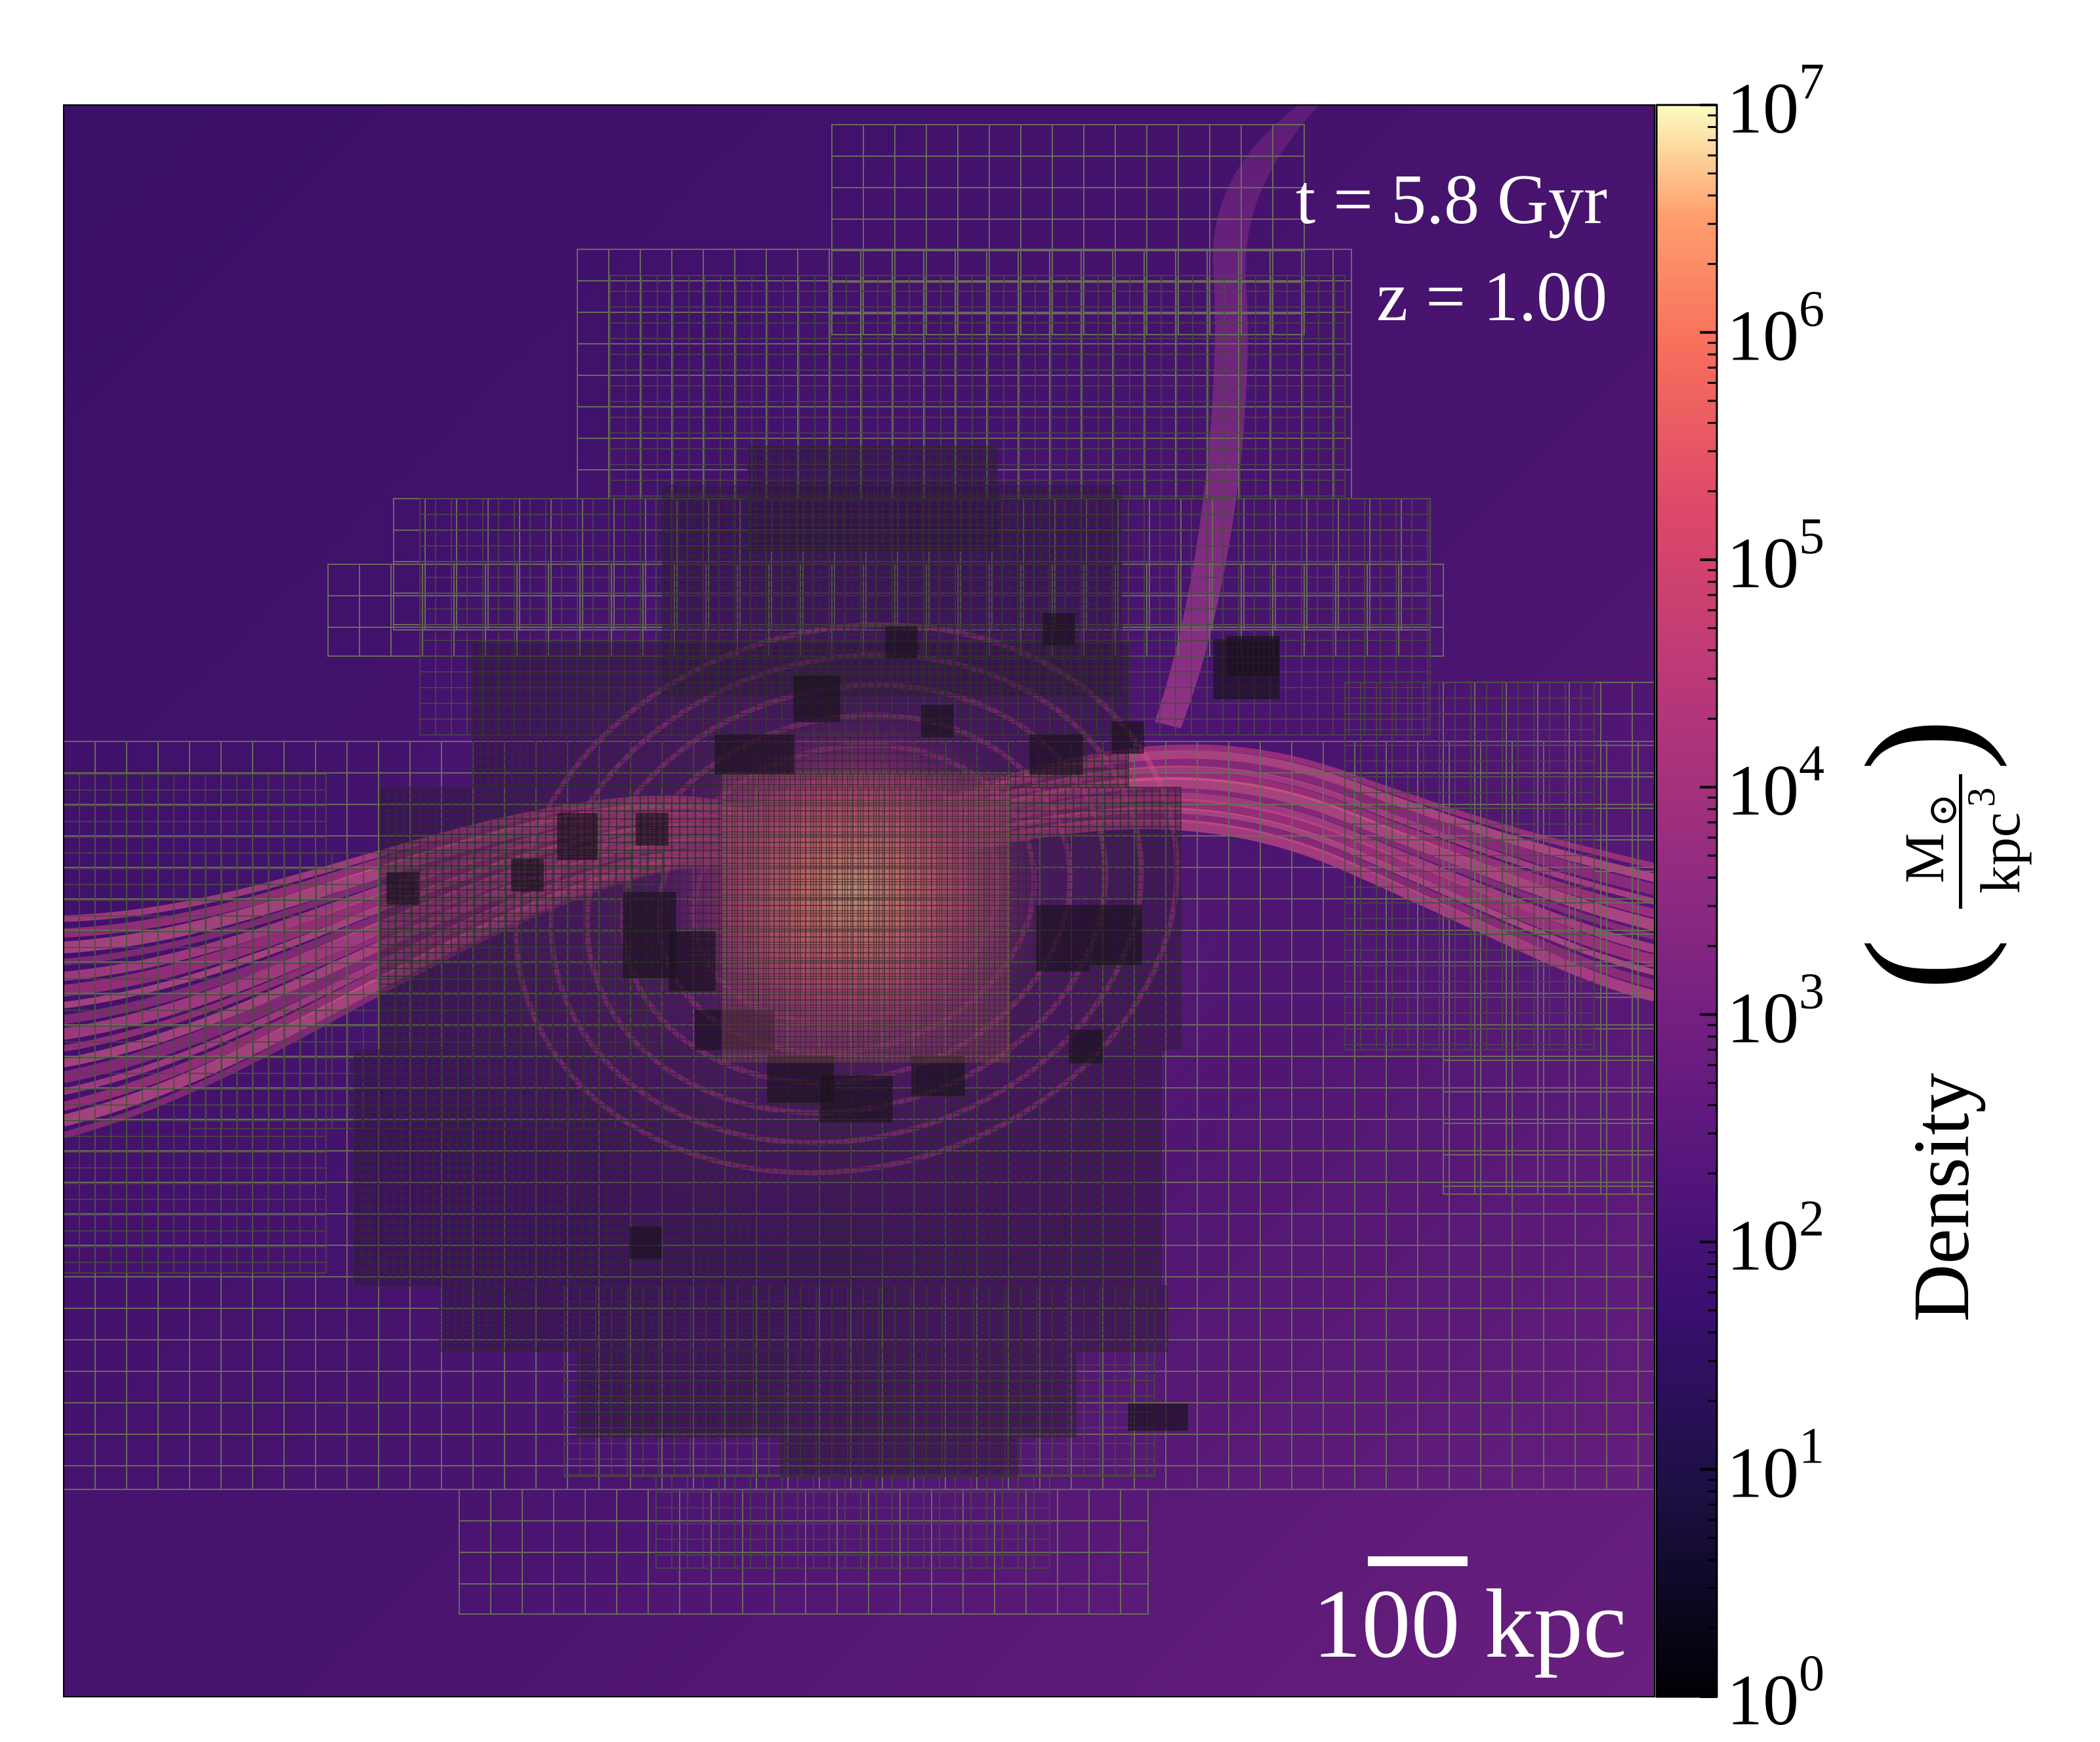 Image resolution: width=2100 pixels, height=1742 pixels. Describe the element at coordinates (1775, 1692) in the screenshot. I see `colorbar-tick-label: 10⁰` at that location.